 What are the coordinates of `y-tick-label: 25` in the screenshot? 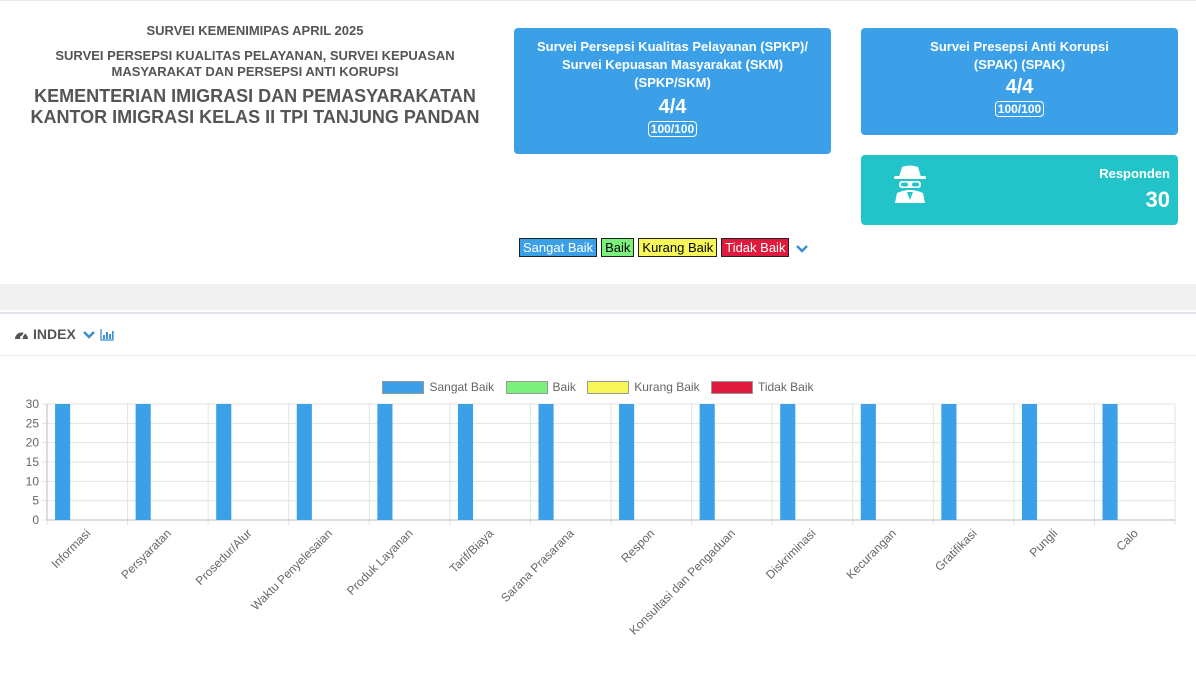 It's located at (33, 423).